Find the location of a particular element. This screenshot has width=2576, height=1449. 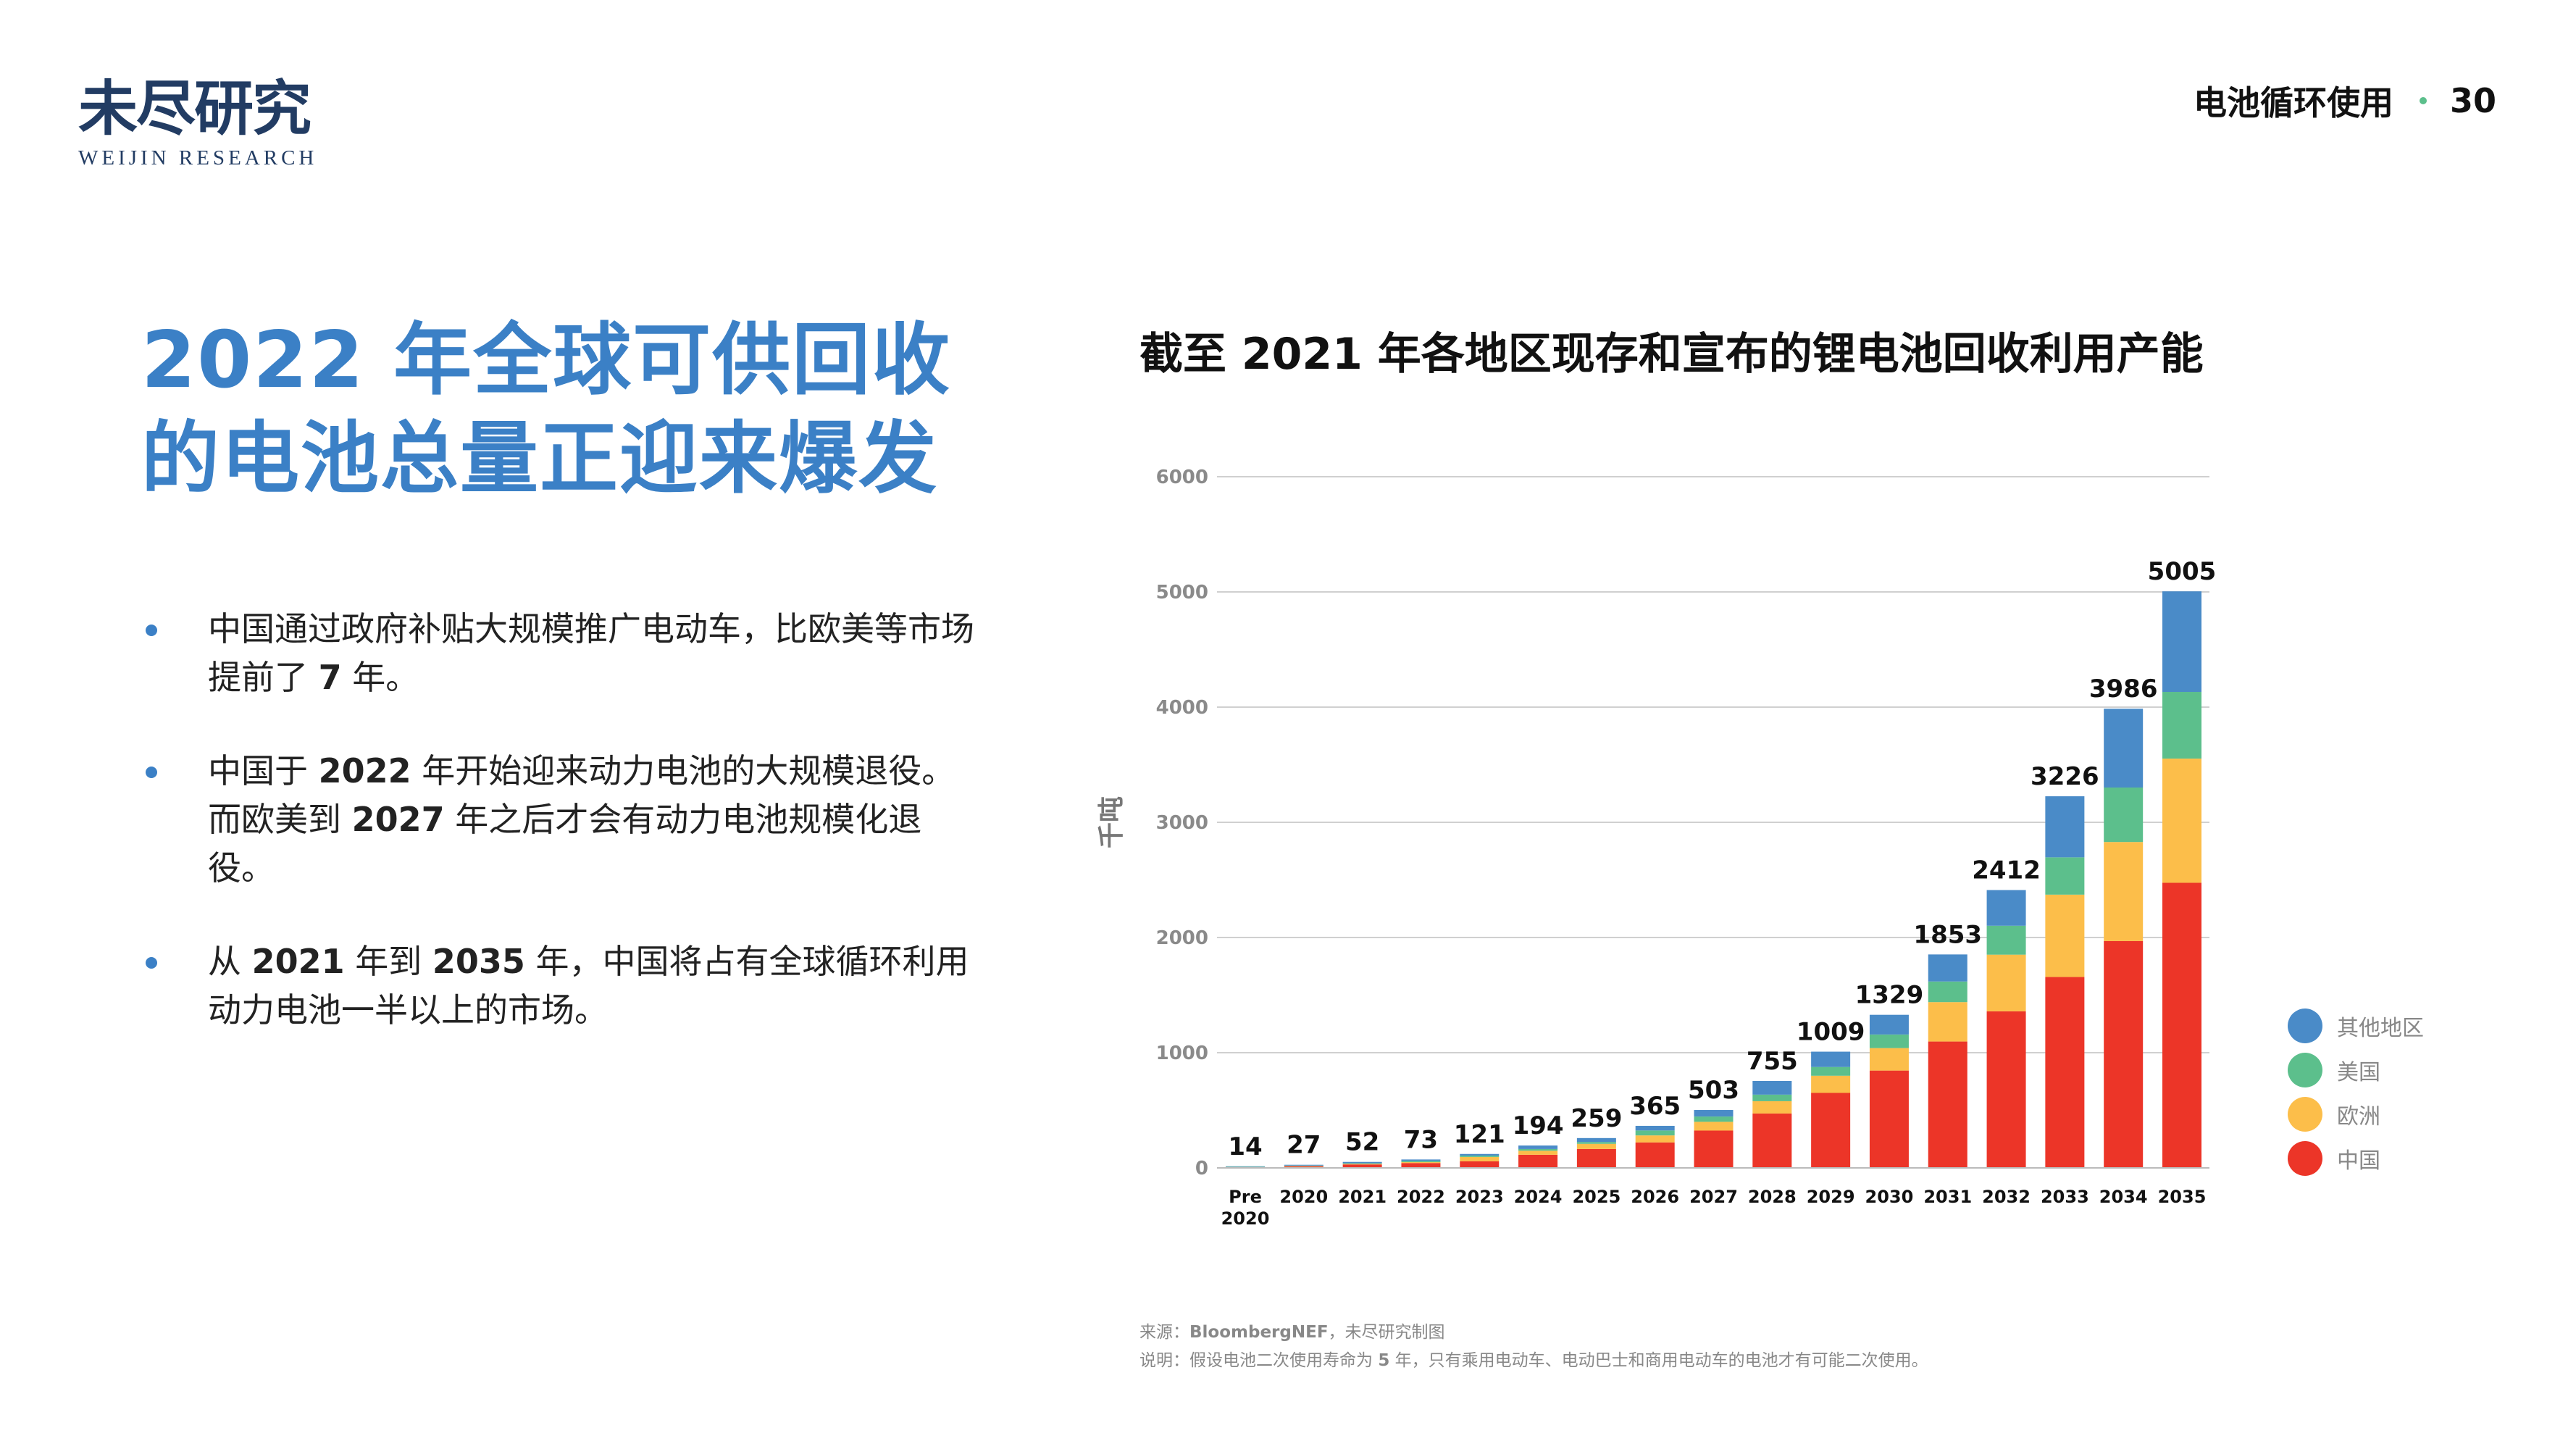

bar-total-label: 52 is located at coordinates (1362, 1143).